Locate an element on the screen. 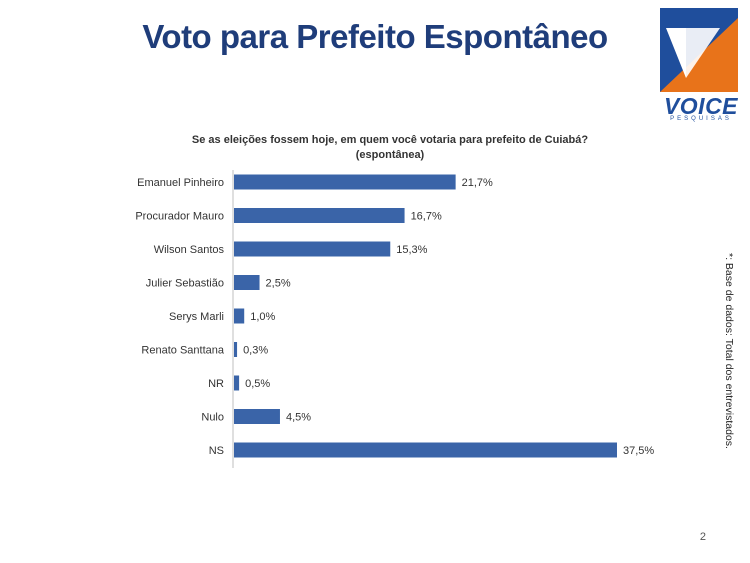 Image resolution: width=750 pixels, height=563 pixels. category-label: Emanuel Pinheiro is located at coordinates (180, 183).